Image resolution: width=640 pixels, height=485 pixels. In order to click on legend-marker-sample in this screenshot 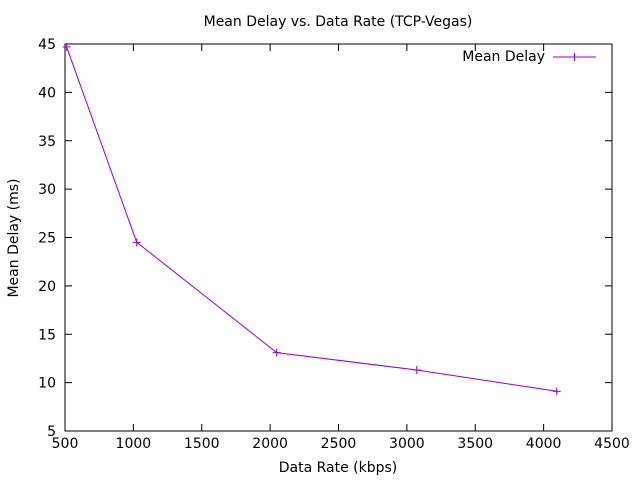, I will do `click(574, 57)`.